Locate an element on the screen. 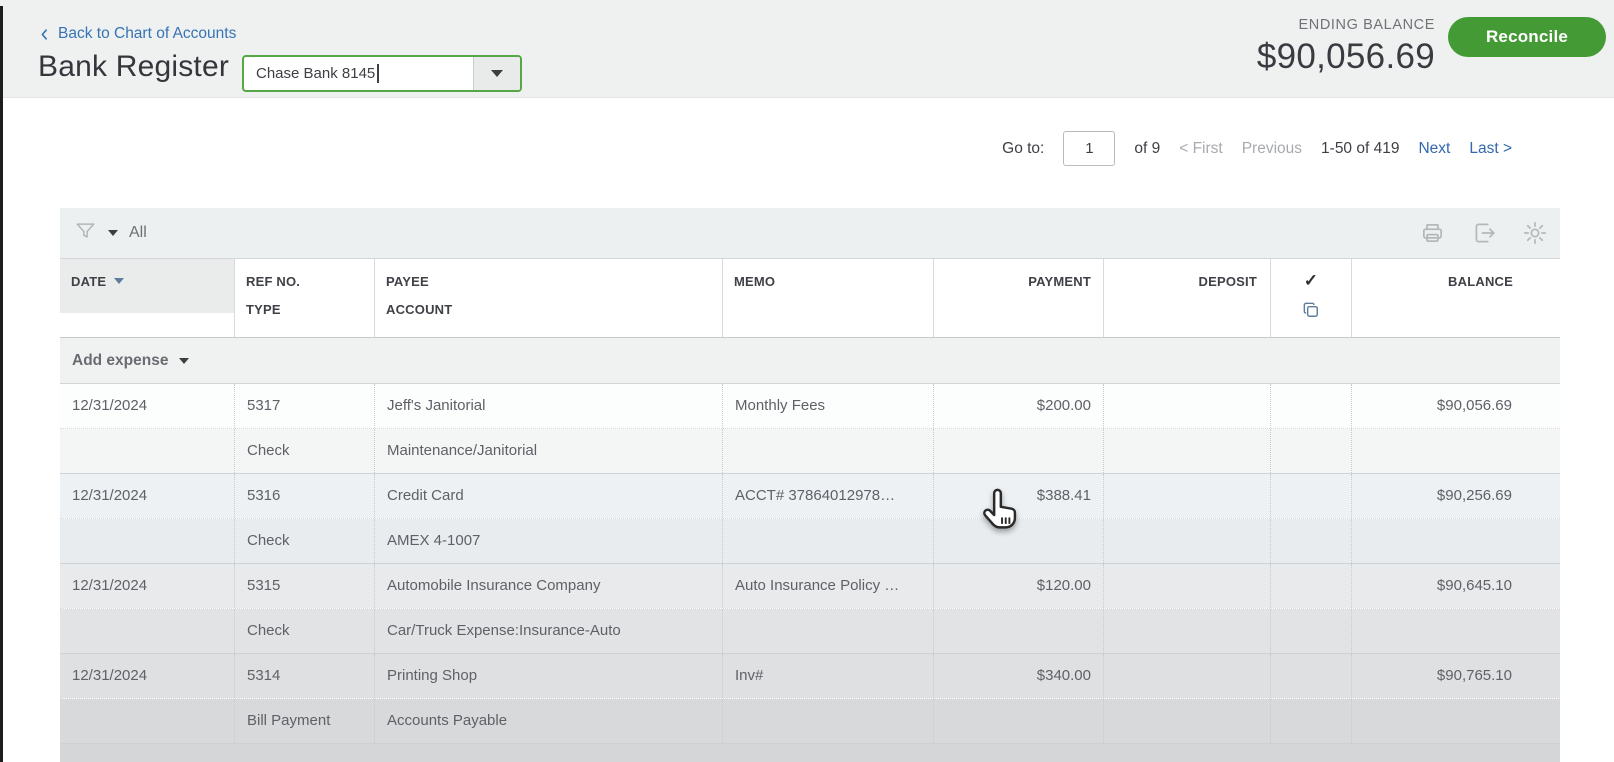  page-count-label: of 9 is located at coordinates (1147, 148).